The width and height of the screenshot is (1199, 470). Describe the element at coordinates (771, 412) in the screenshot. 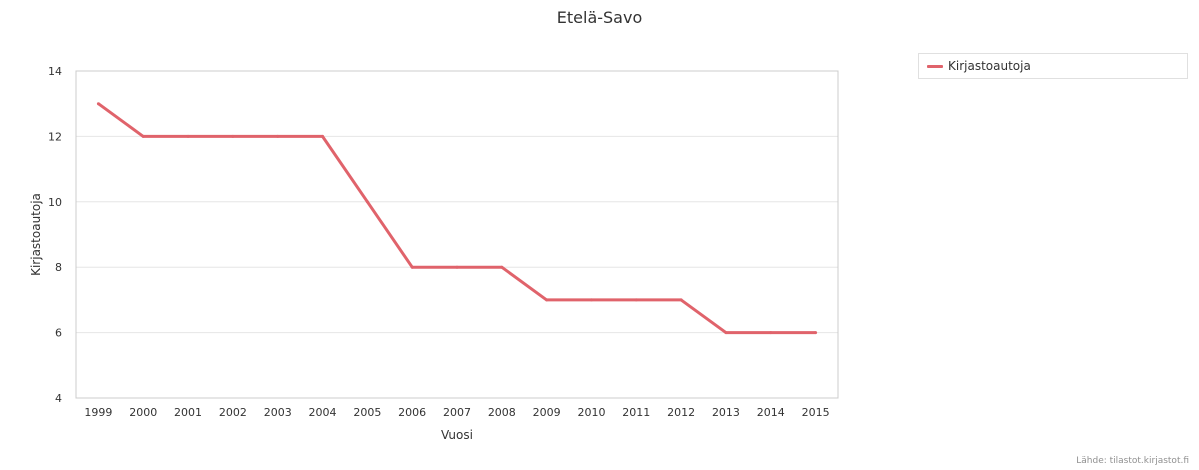

I see `x-tick-label: 2014` at that location.